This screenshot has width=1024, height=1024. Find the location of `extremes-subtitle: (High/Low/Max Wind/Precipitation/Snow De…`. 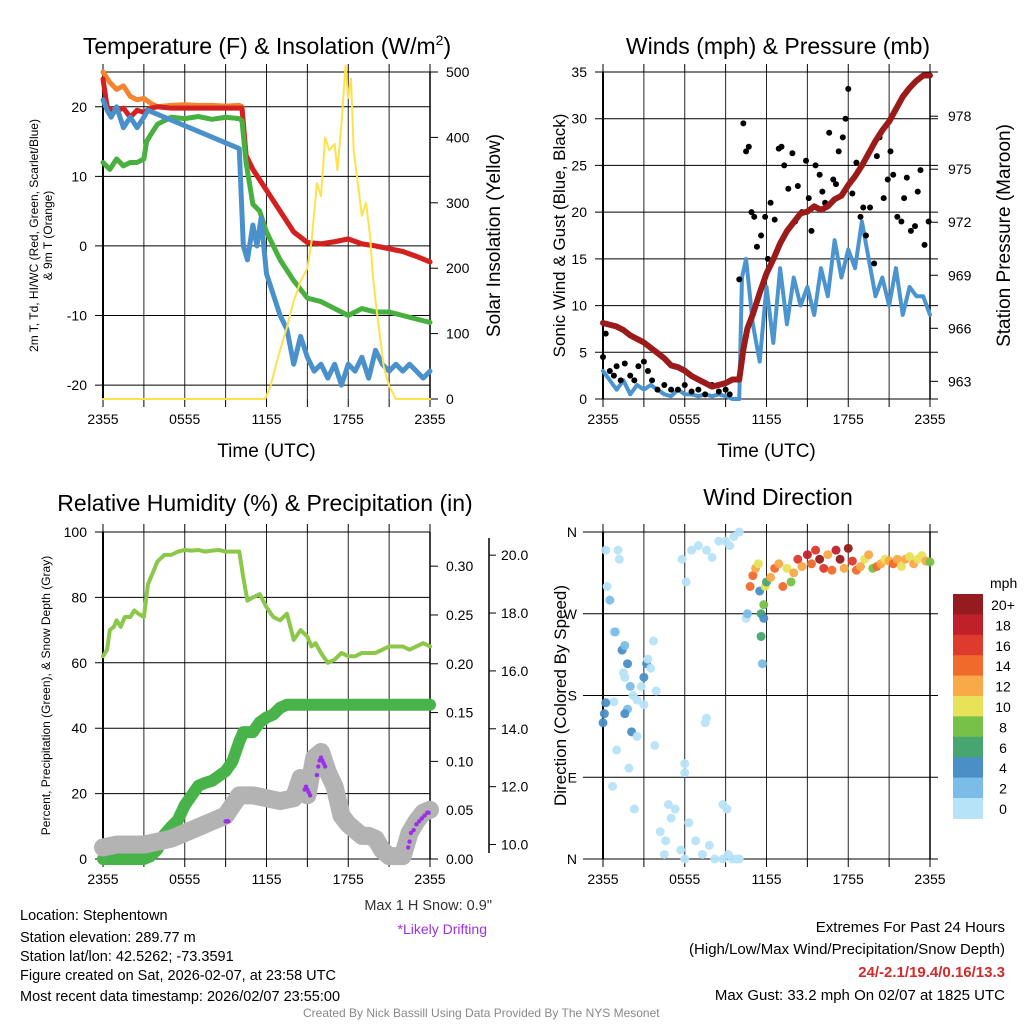

extremes-subtitle: (High/Low/Max Wind/Precipitation/Snow De… is located at coordinates (847, 949).